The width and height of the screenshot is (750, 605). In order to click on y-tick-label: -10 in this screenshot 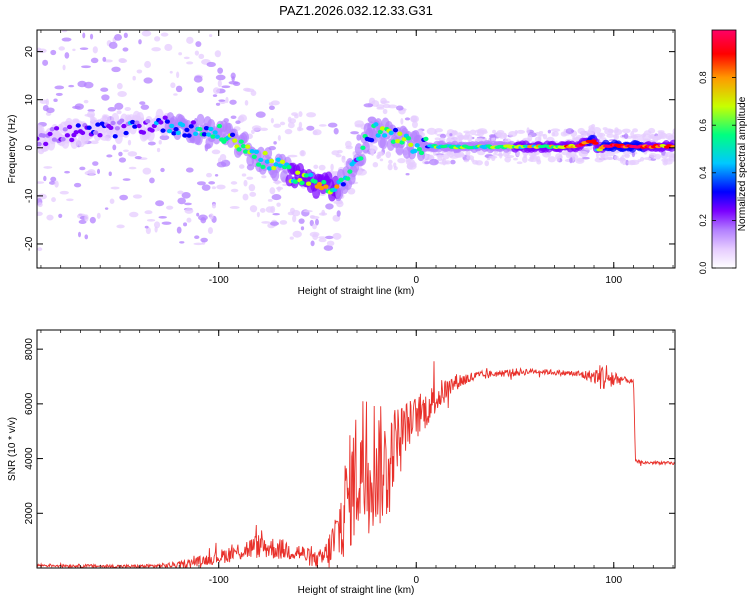, I will do `click(29, 195)`.